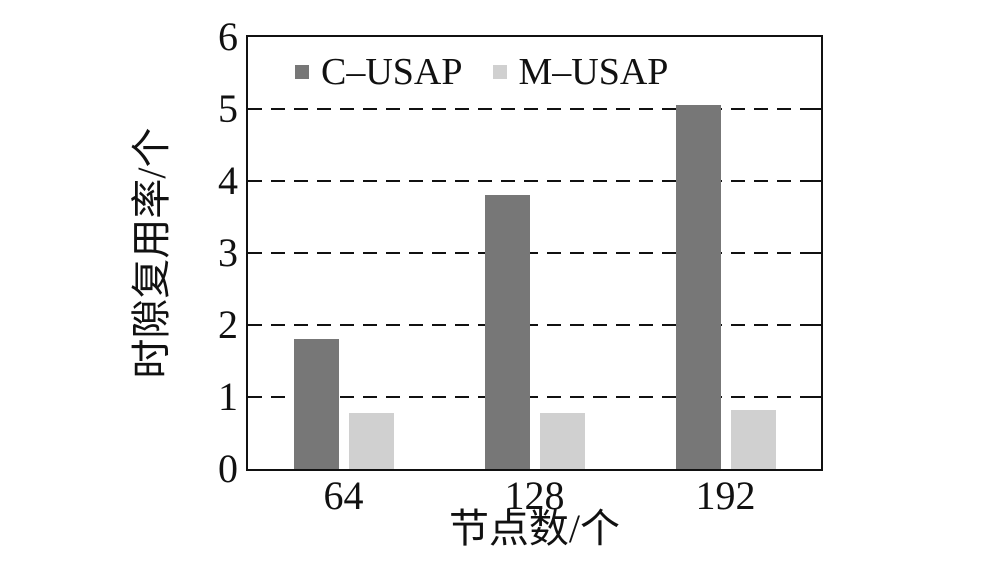 The image size is (1000, 565). I want to click on x-axis-title: 节点数/个, so click(534, 528).